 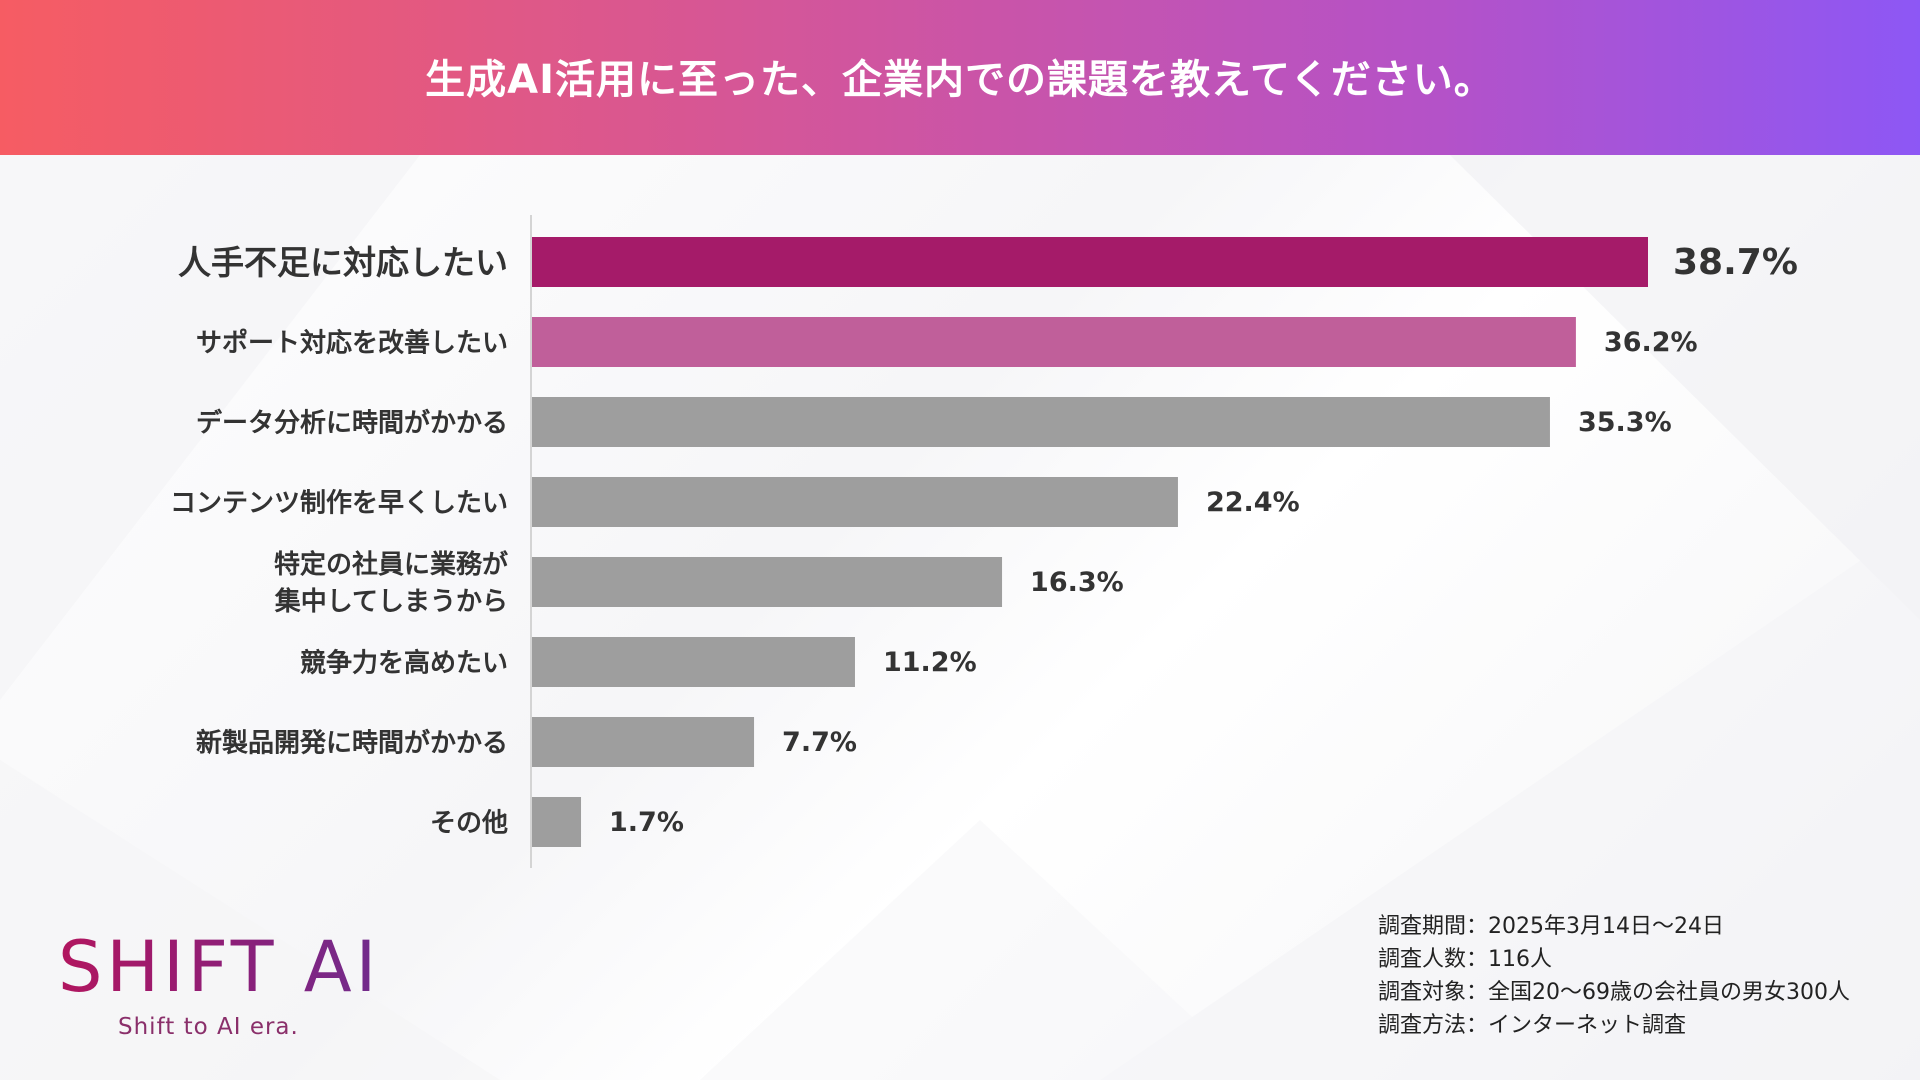 I want to click on category-label-1: 人手不足に対応したい, so click(x=343, y=262).